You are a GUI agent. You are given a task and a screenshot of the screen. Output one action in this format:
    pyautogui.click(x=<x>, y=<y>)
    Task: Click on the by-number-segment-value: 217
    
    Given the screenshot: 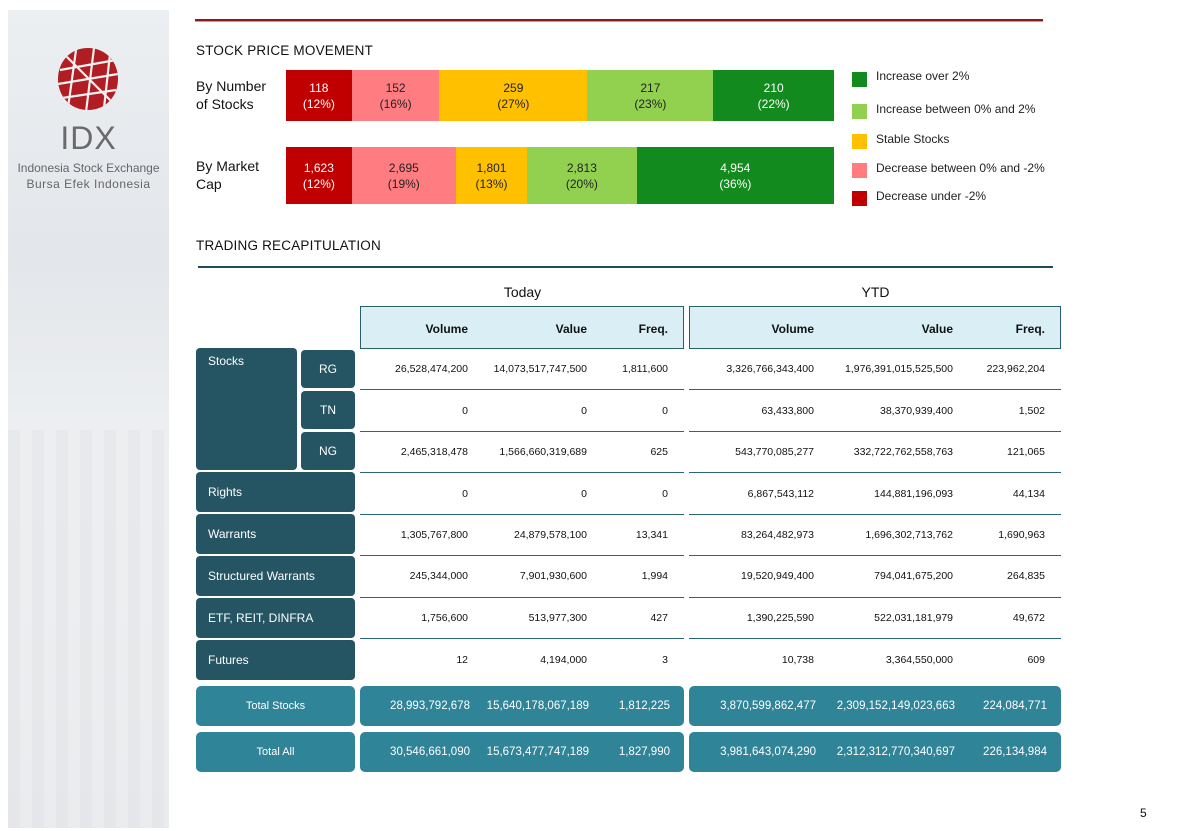 What is the action you would take?
    pyautogui.click(x=650, y=87)
    